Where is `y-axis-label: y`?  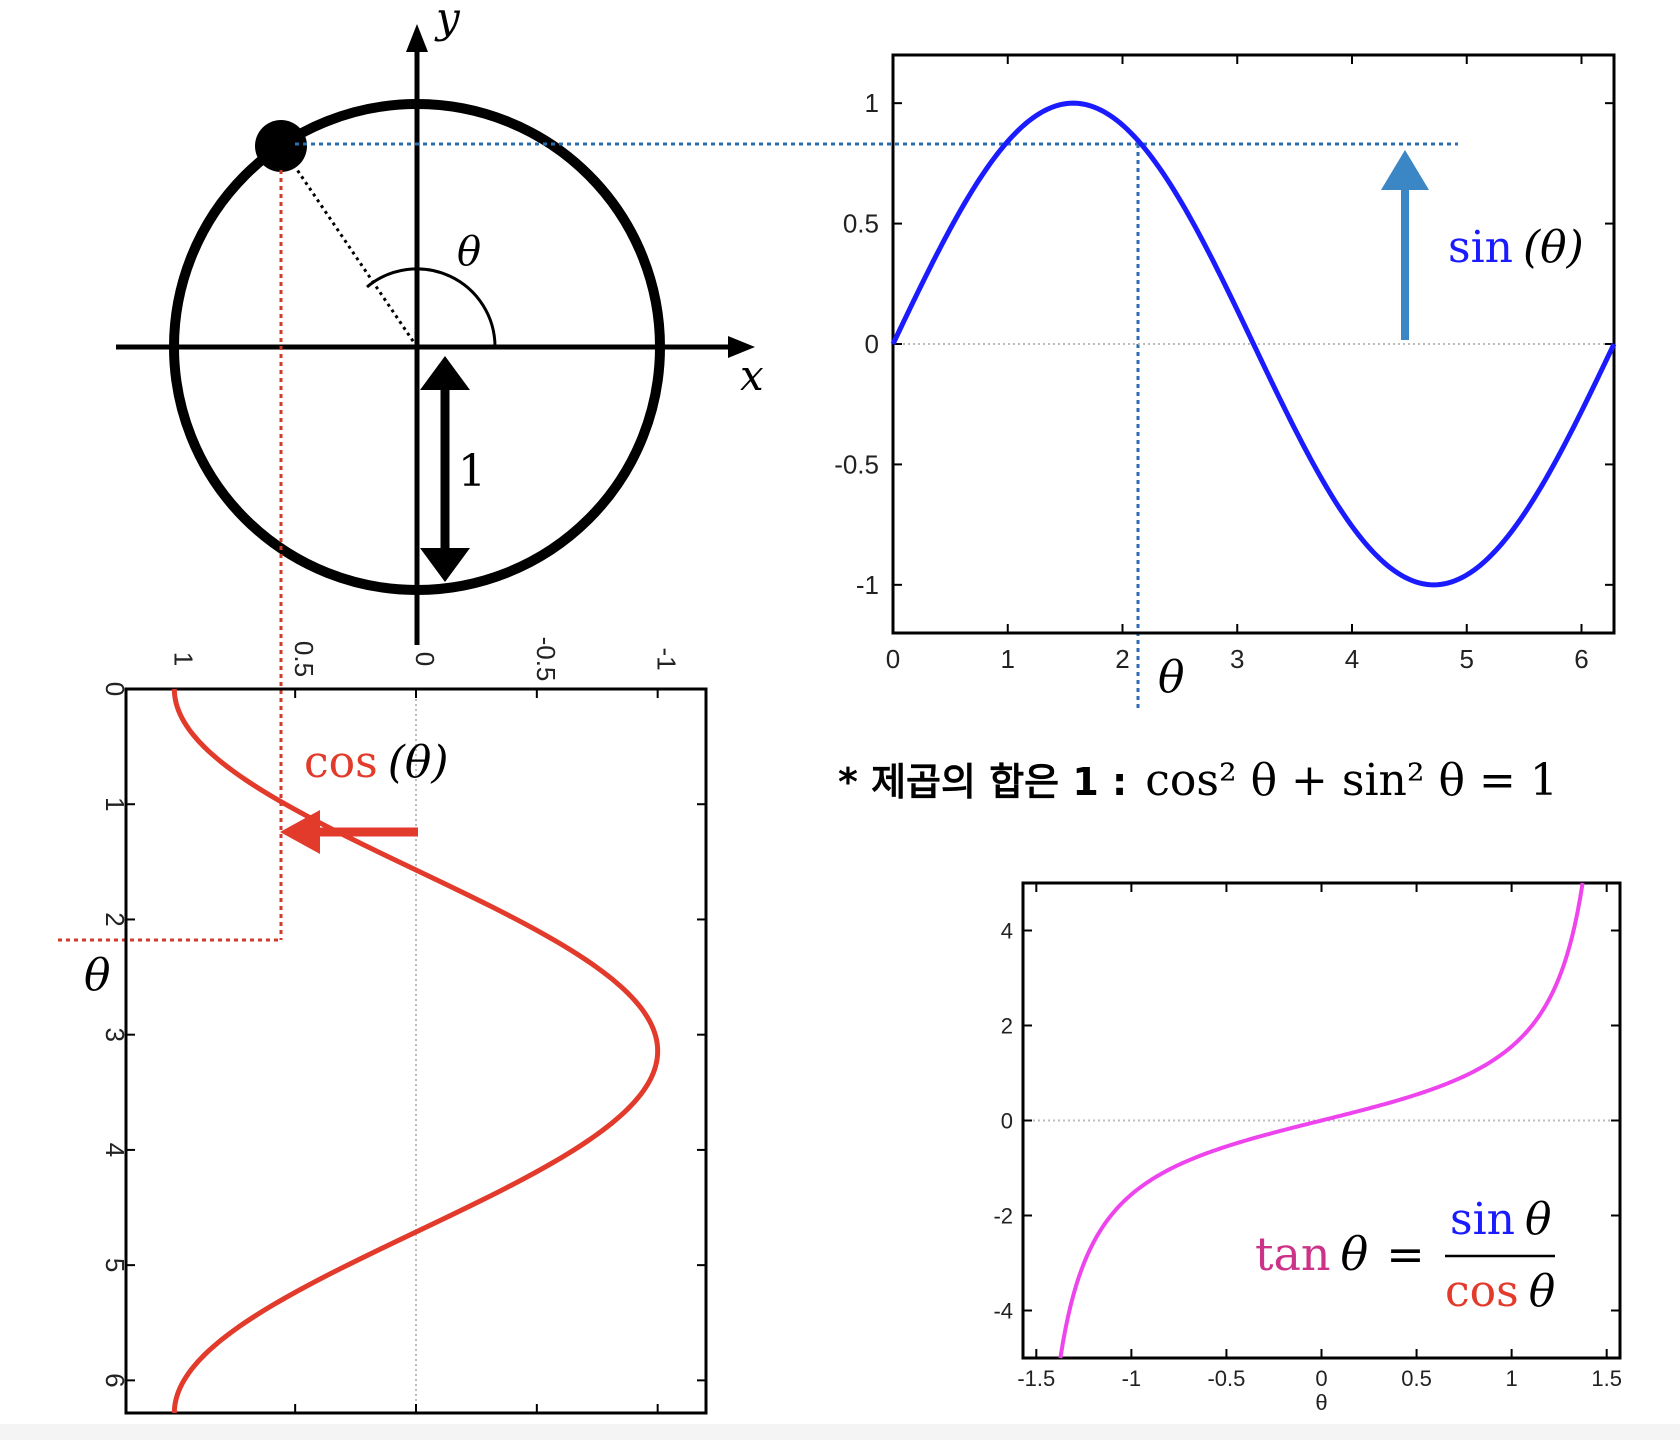
y-axis-label: y is located at coordinates (447, 21).